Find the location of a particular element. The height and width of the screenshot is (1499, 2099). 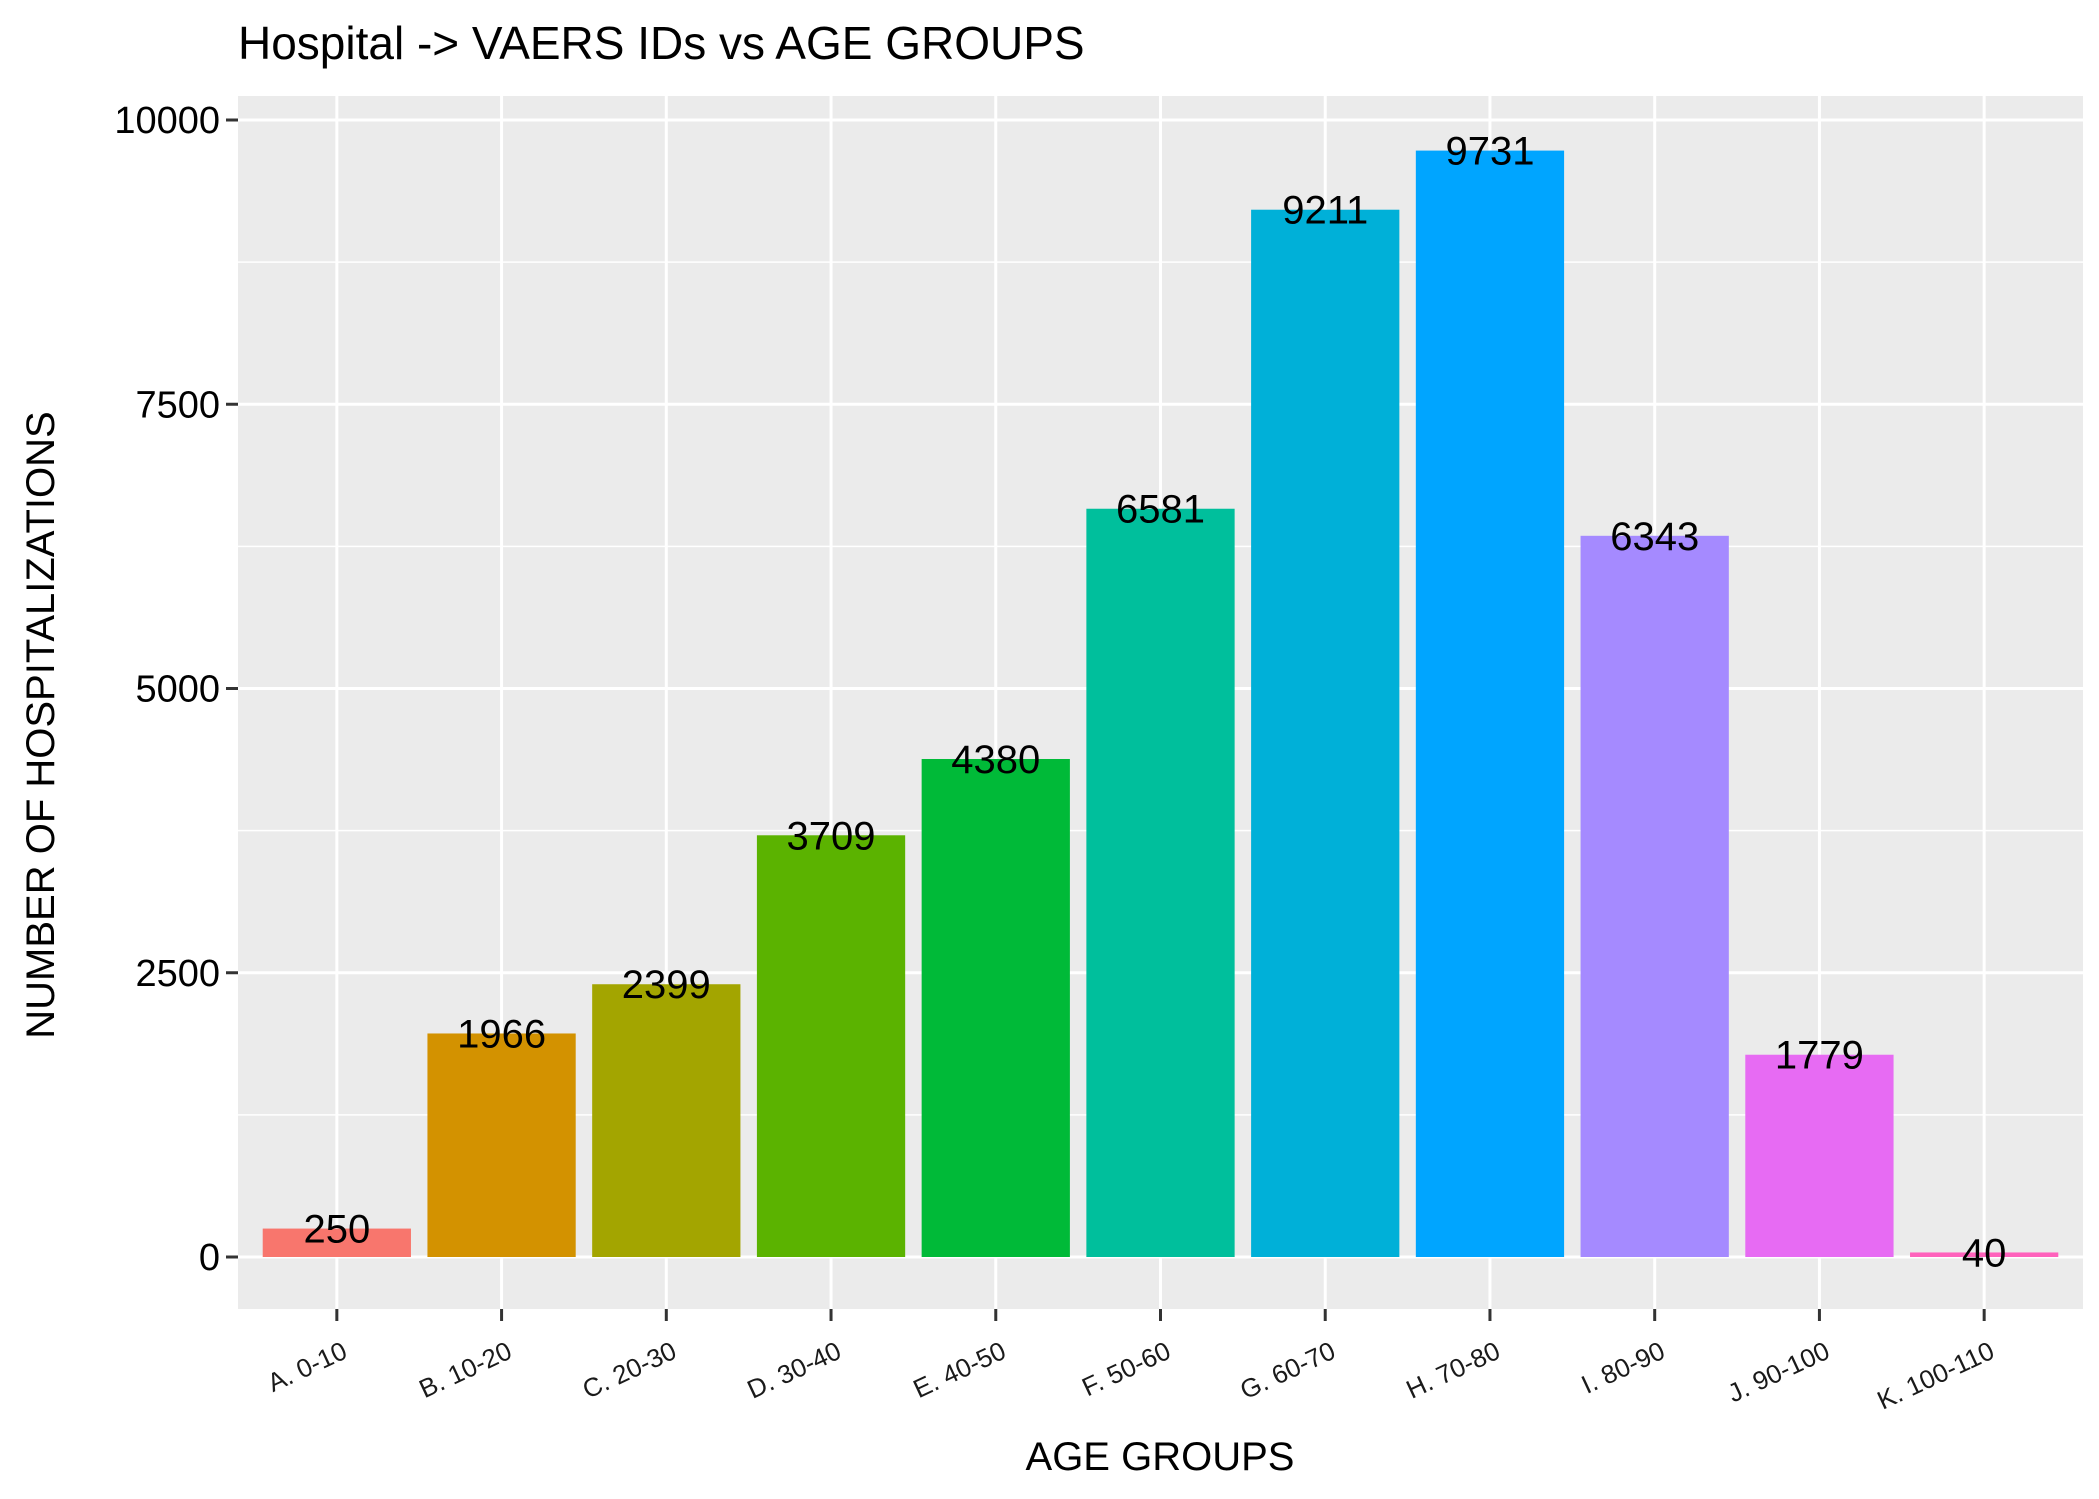

y-tick-label: 0 is located at coordinates (209, 1258).